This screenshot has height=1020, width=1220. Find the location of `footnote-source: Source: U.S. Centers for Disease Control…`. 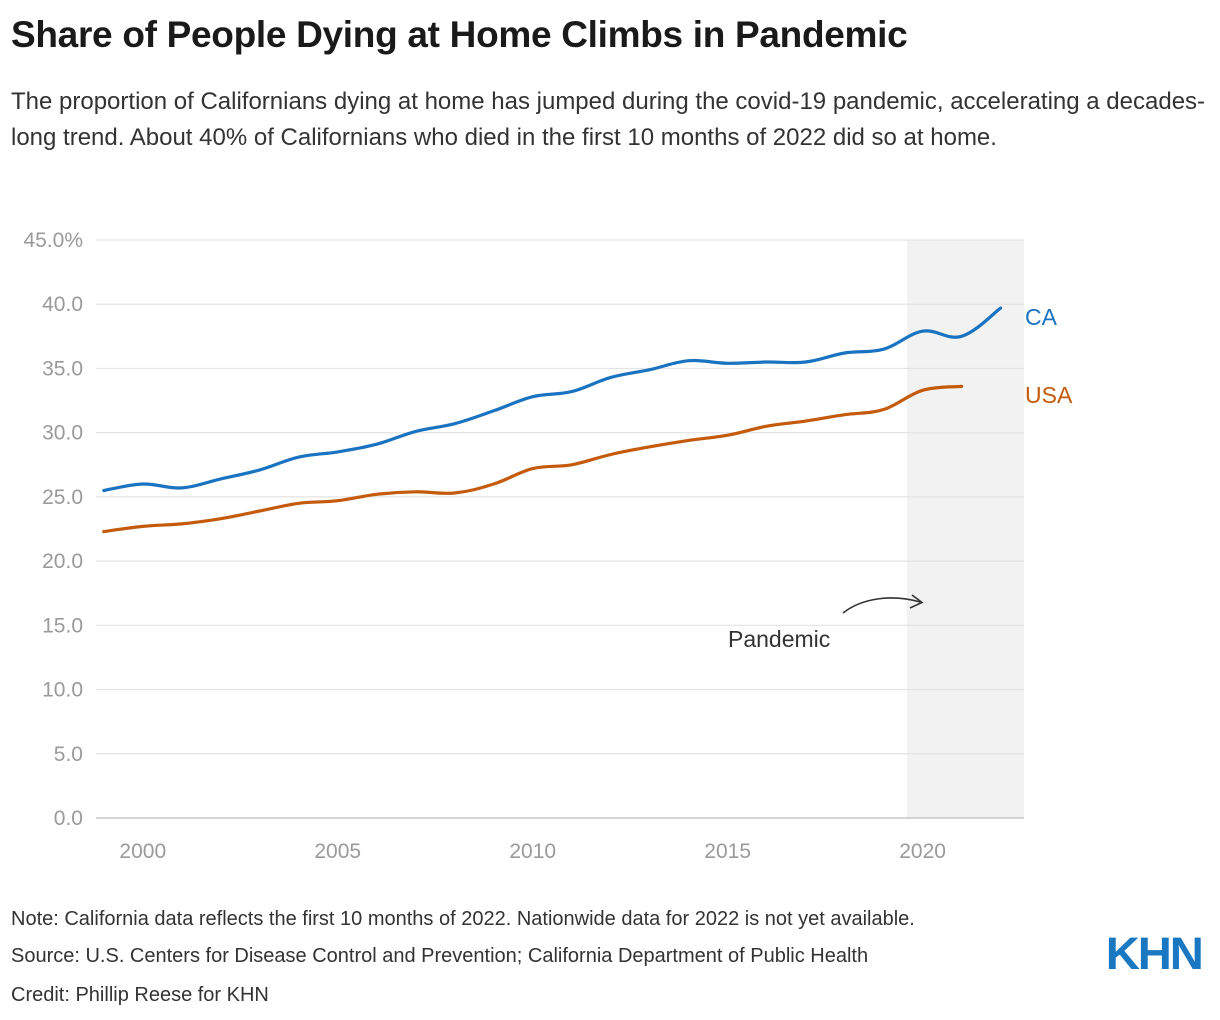

footnote-source: Source: U.S. Centers for Disease Control… is located at coordinates (440, 956).